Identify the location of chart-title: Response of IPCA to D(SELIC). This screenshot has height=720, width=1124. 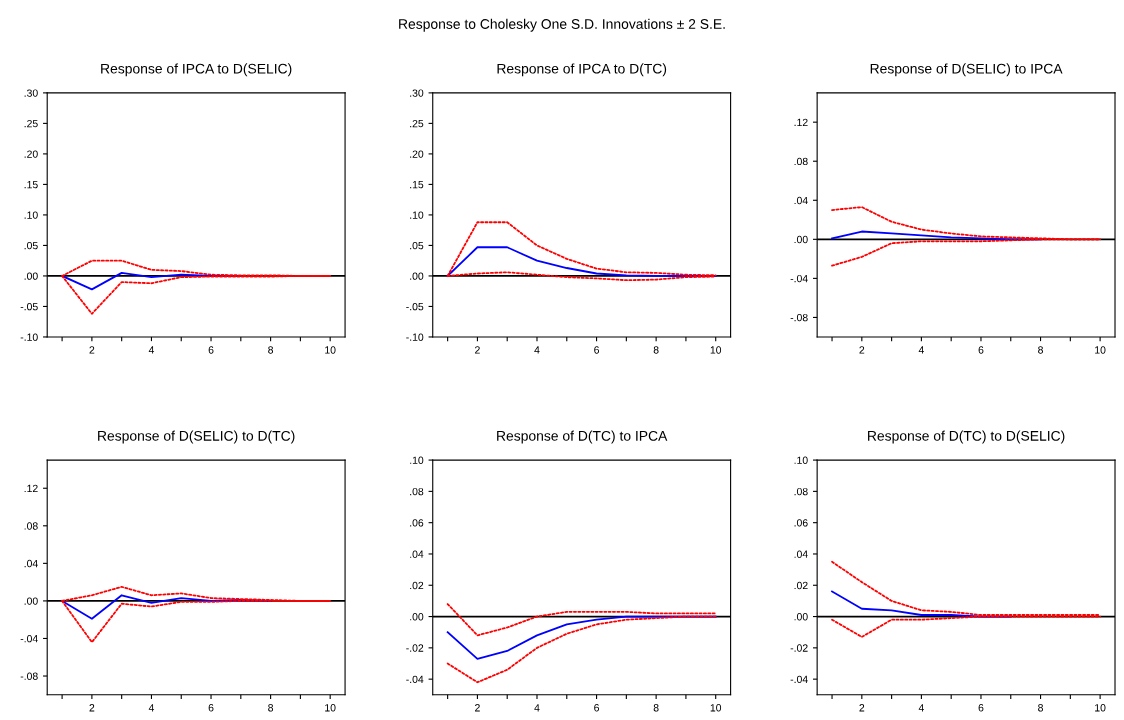
(196, 70).